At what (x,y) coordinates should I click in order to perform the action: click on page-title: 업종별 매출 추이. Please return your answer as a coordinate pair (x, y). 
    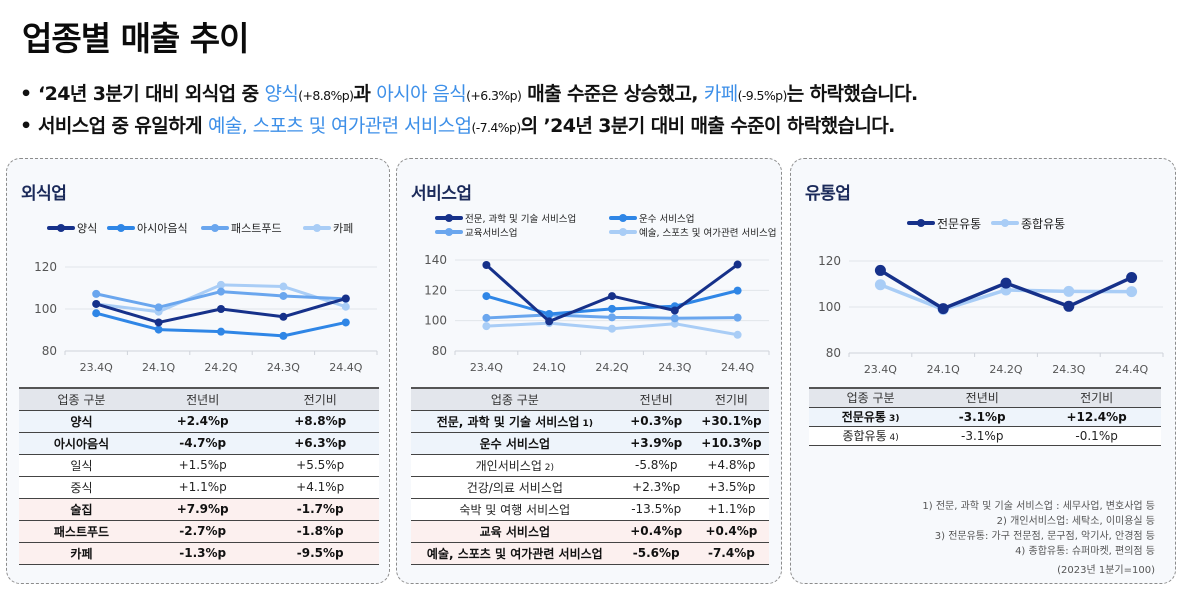
    Looking at the image, I should click on (135, 38).